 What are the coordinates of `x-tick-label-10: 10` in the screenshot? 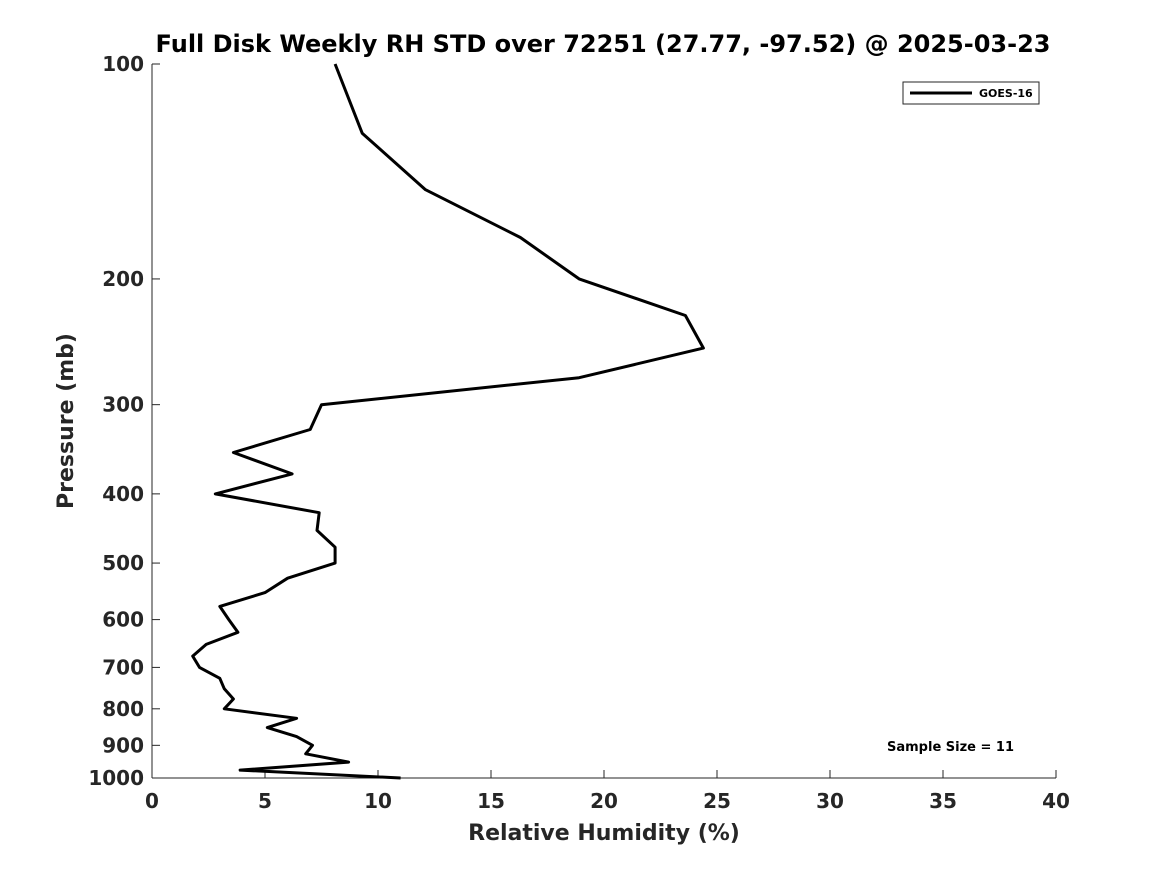 It's located at (378, 801).